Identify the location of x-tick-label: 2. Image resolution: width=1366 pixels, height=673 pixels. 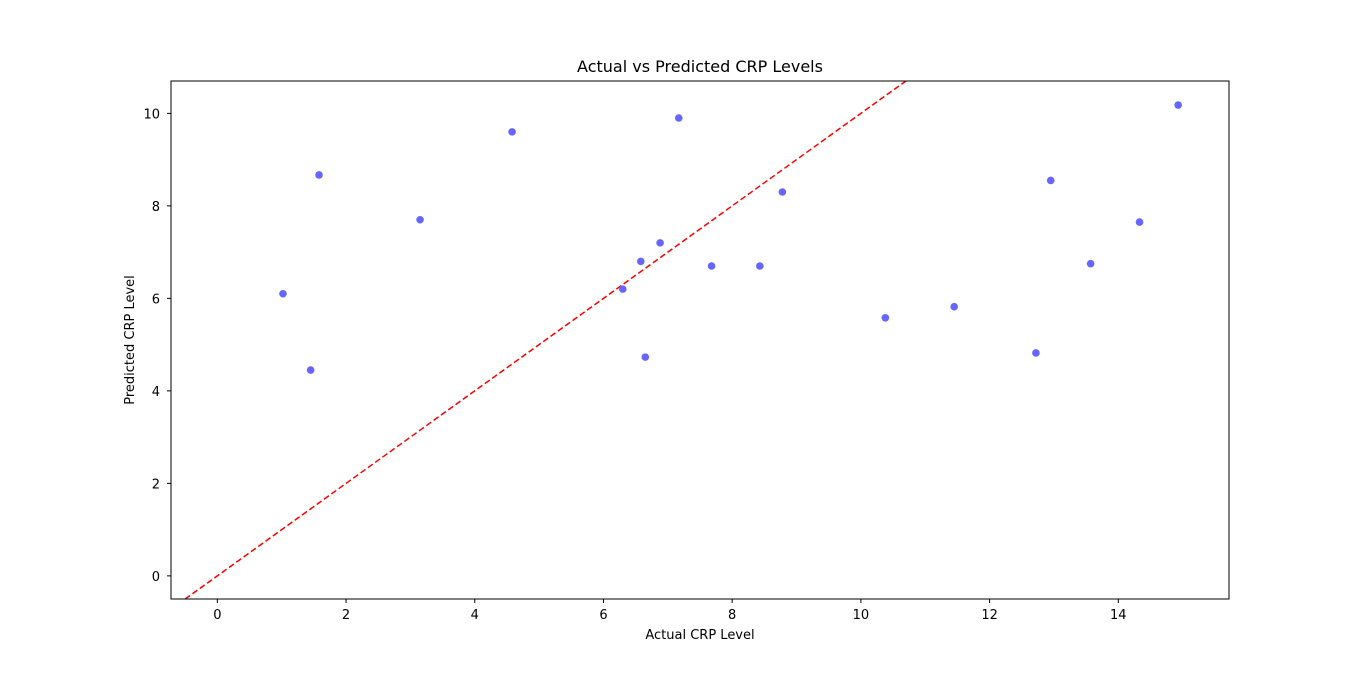
(346, 615).